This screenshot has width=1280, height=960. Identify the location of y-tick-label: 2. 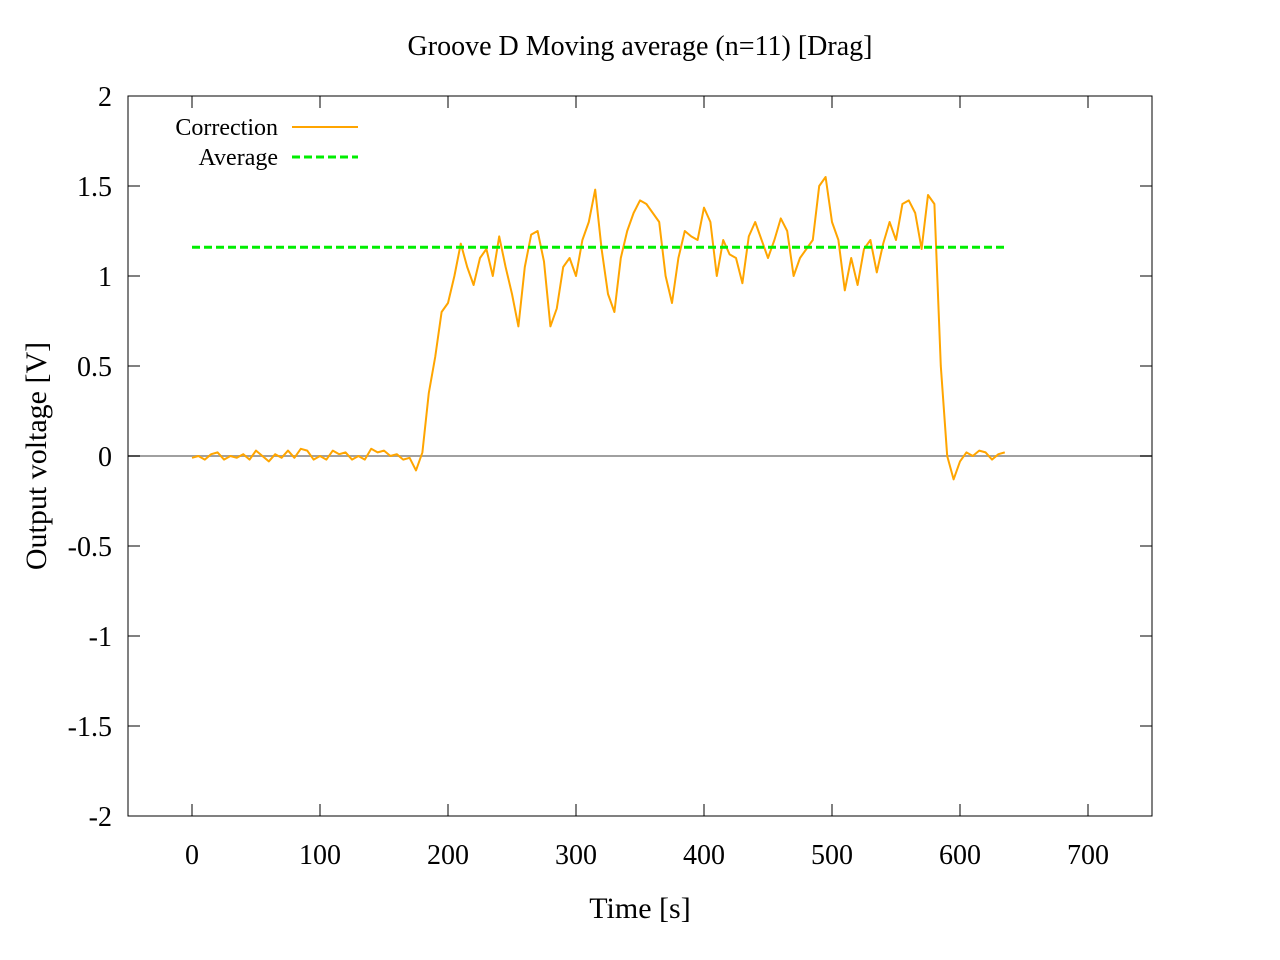
(105, 97).